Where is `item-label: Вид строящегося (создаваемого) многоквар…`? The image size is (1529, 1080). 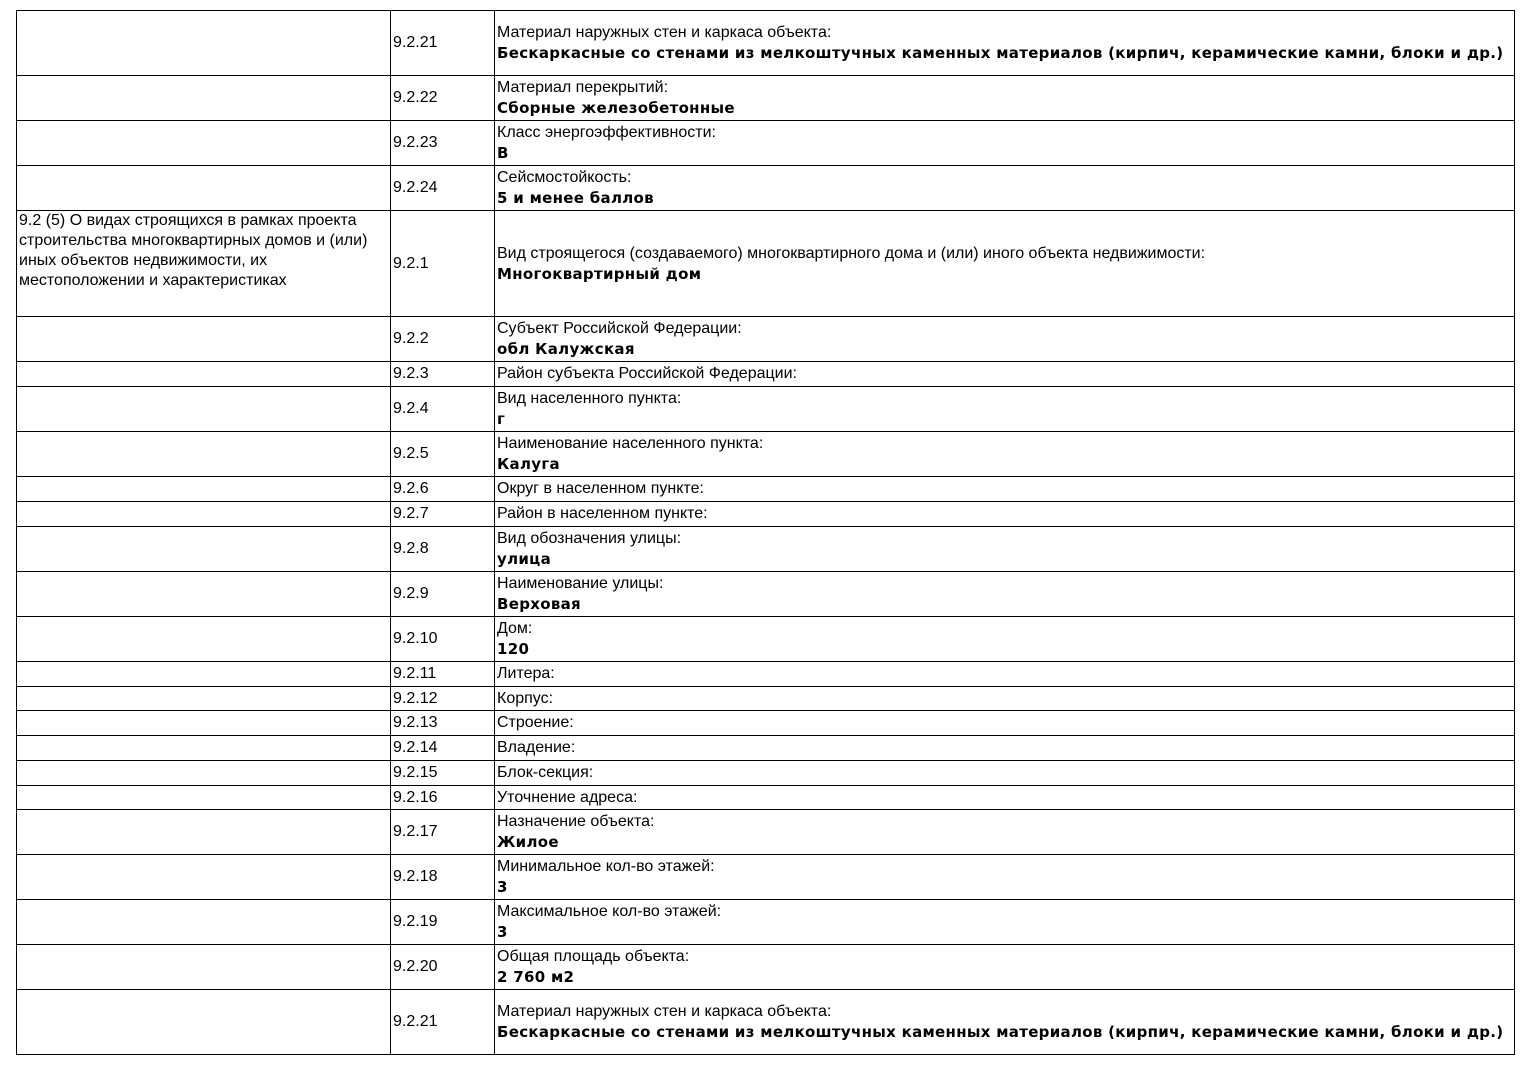
item-label: Вид строящегося (создаваемого) многоквар… is located at coordinates (851, 253).